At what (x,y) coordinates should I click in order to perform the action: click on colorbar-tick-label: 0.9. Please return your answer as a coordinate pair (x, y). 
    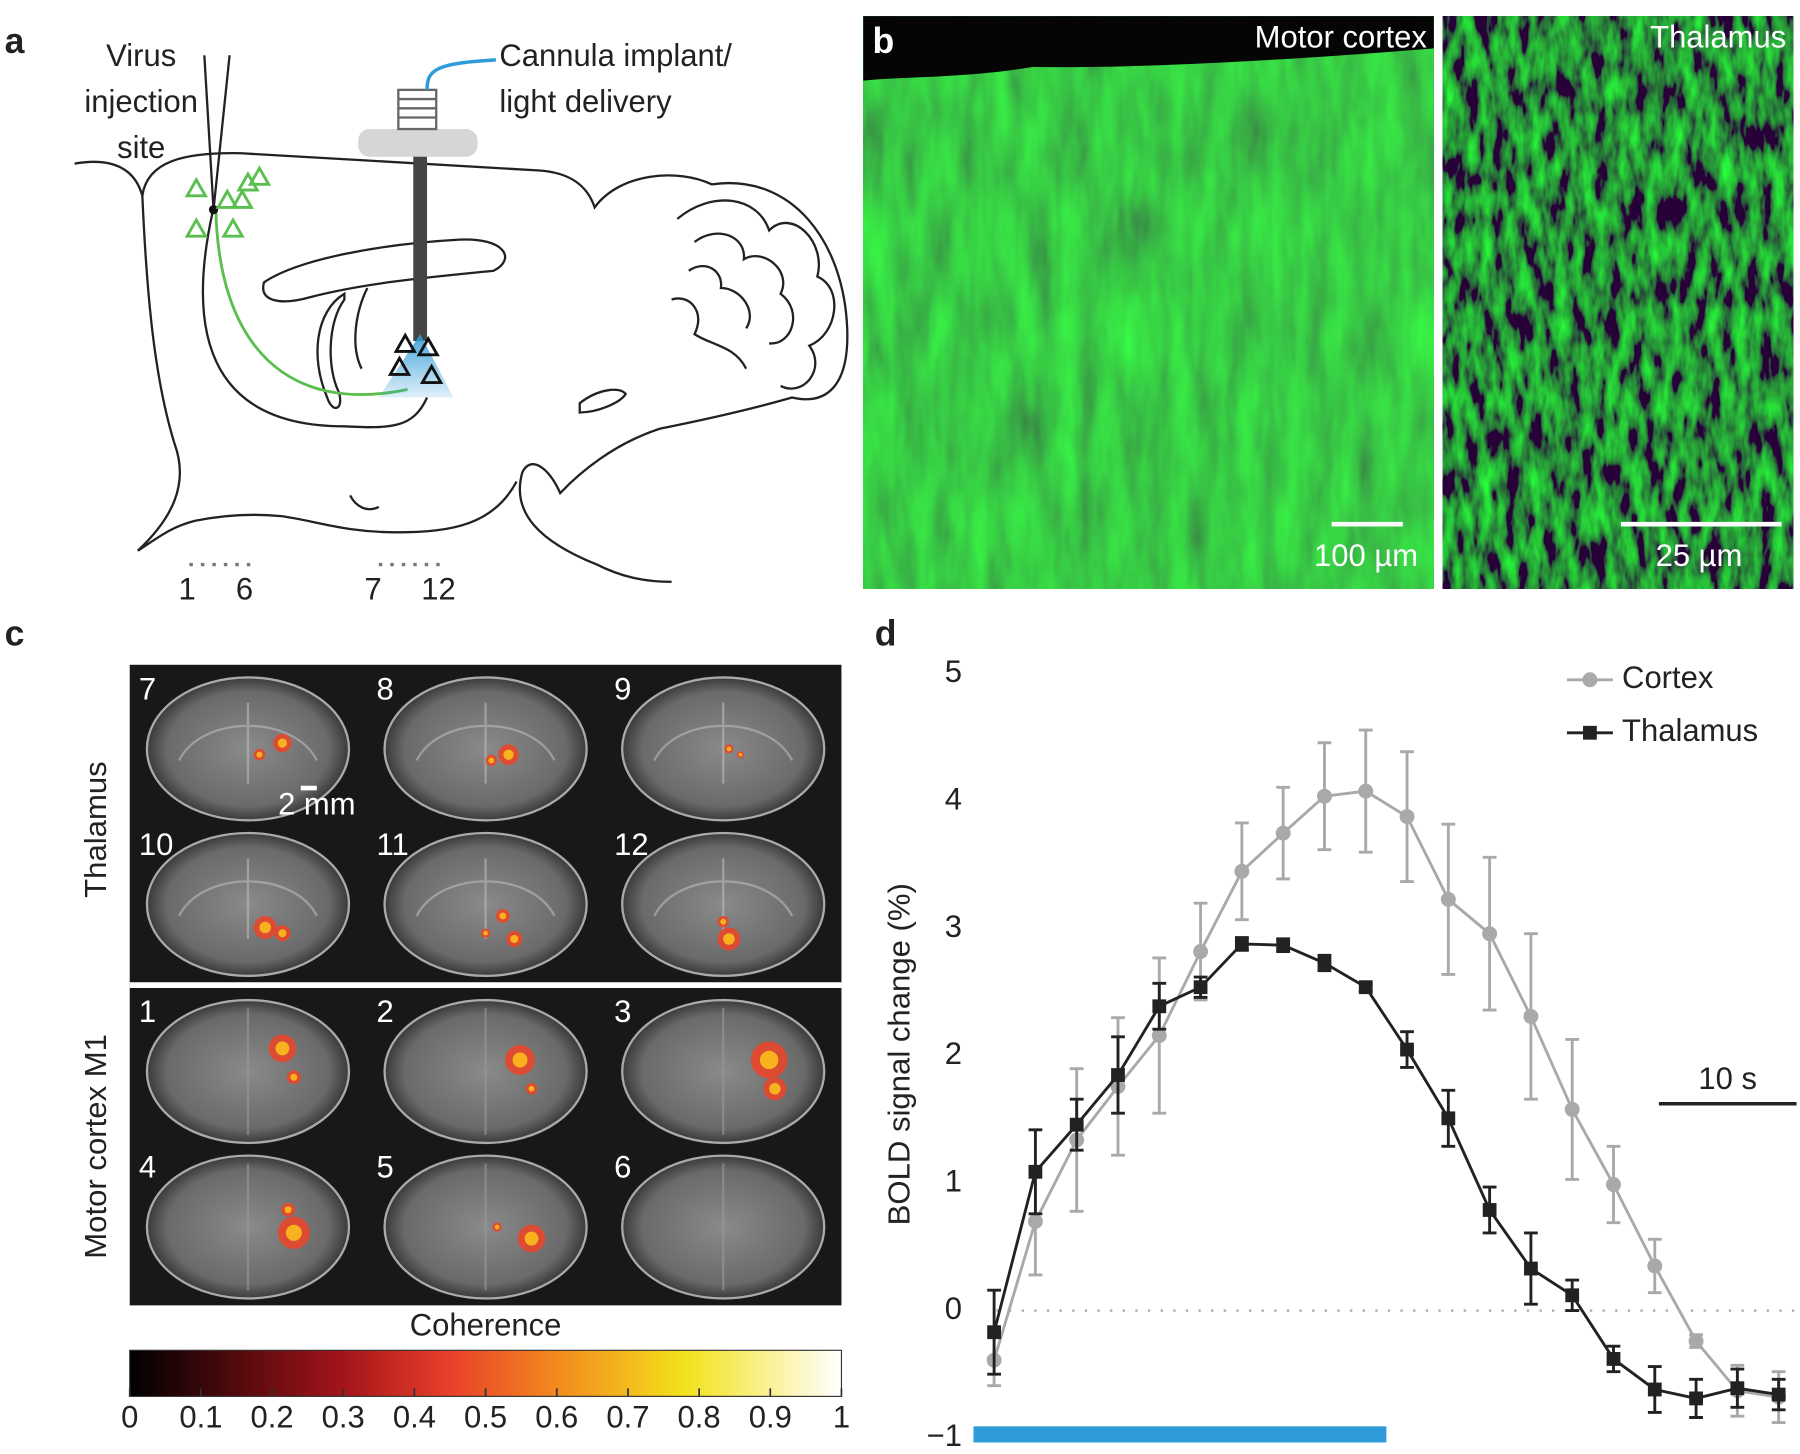
    Looking at the image, I should click on (770, 1417).